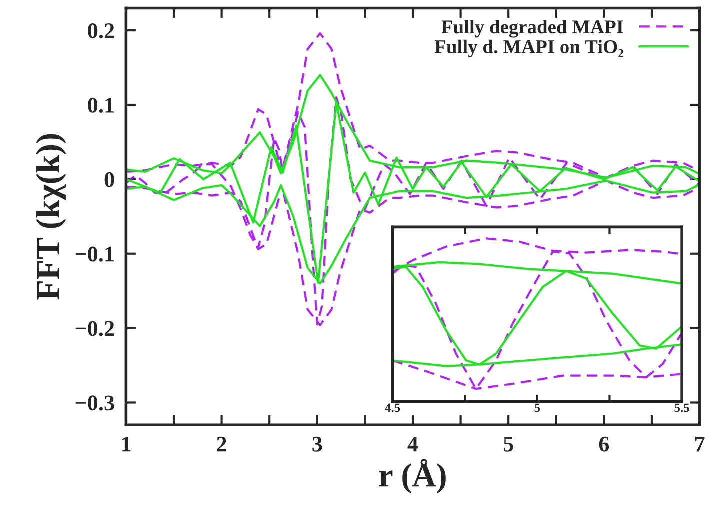  Describe the element at coordinates (392, 408) in the screenshot. I see `x-tick-label: 4.5` at that location.